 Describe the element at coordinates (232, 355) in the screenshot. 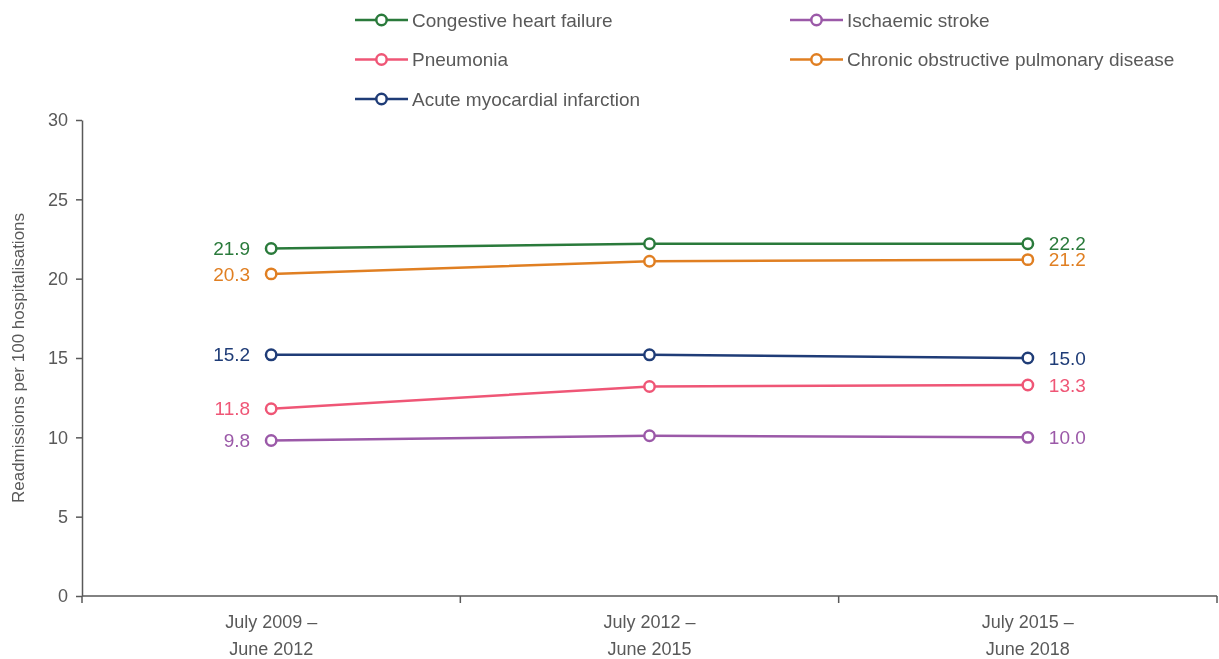

I see `data-label: 15.2` at that location.